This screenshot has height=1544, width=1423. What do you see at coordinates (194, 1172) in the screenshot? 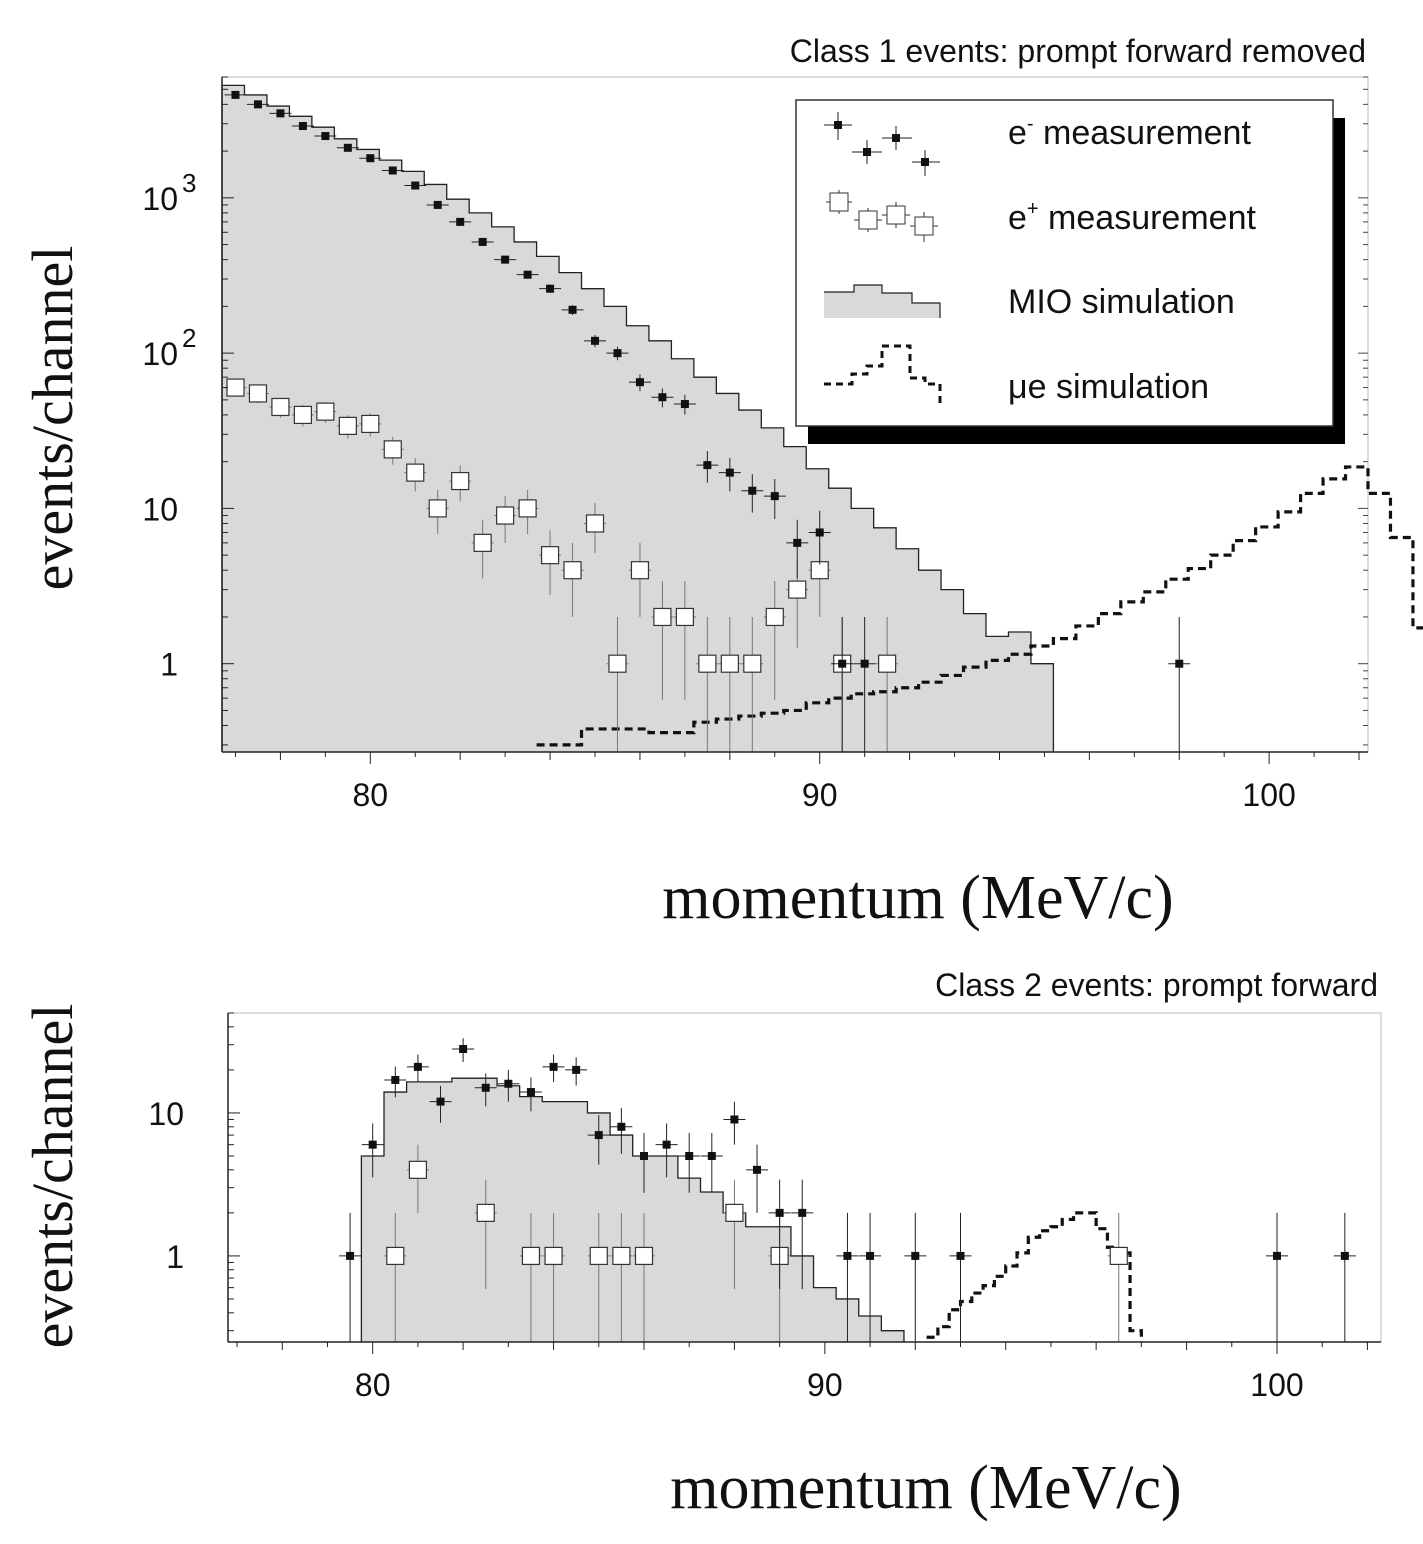
I see `bottom-y-ticks: 1 10` at bounding box center [194, 1172].